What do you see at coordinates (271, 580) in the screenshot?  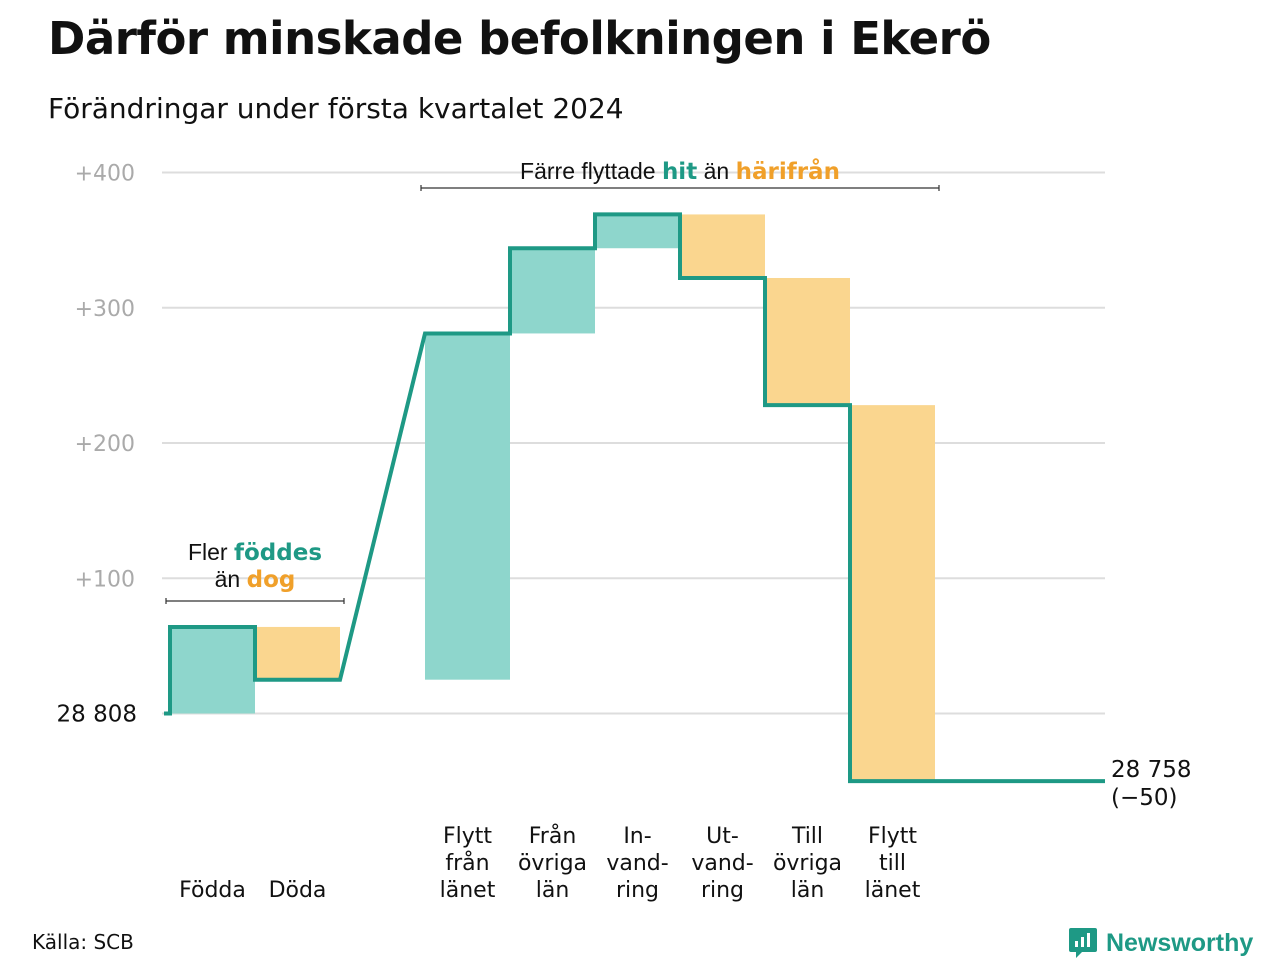 I see `annotation-text-part: dog` at bounding box center [271, 580].